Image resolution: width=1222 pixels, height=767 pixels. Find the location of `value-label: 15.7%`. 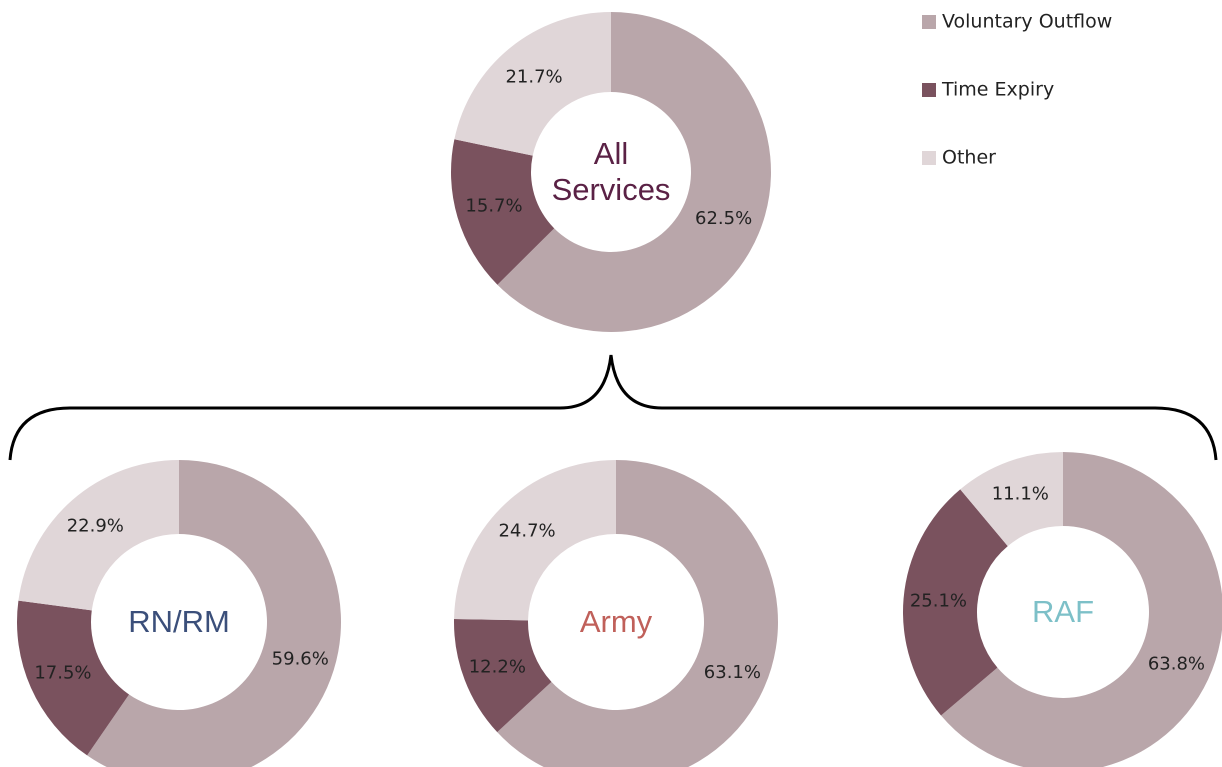

value-label: 15.7% is located at coordinates (493, 206).